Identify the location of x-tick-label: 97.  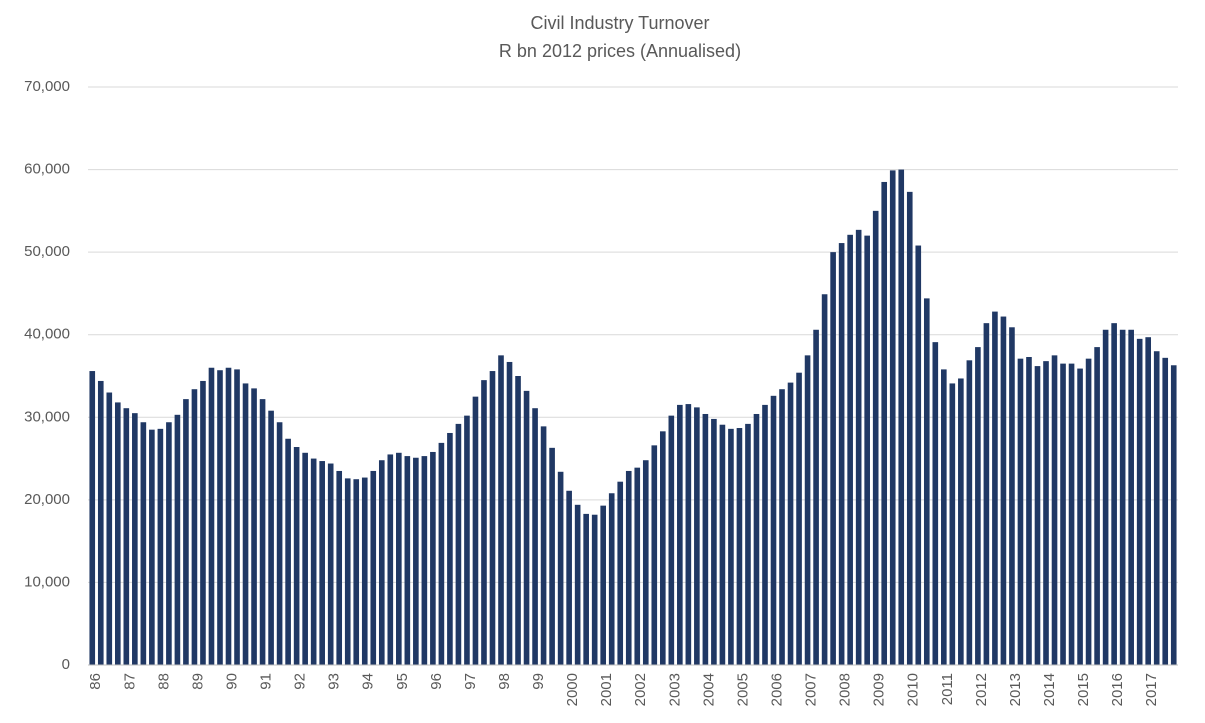
(470, 681).